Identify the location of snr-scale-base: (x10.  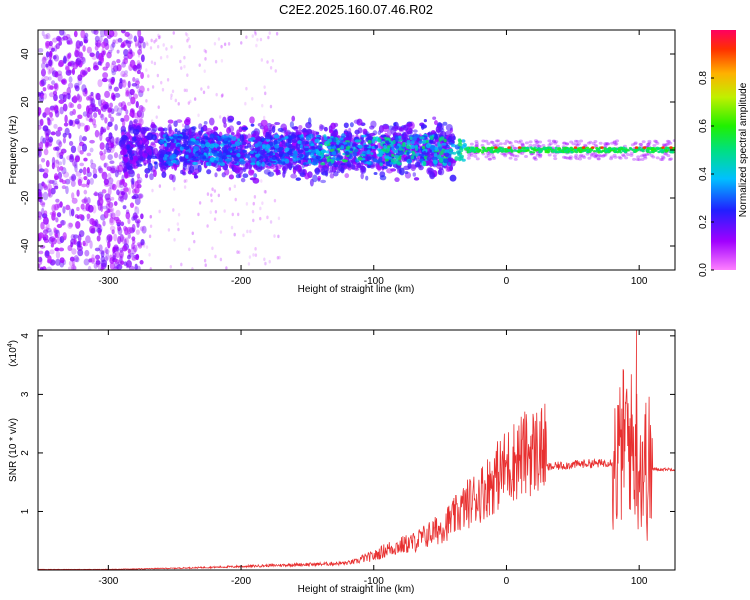
(13, 357).